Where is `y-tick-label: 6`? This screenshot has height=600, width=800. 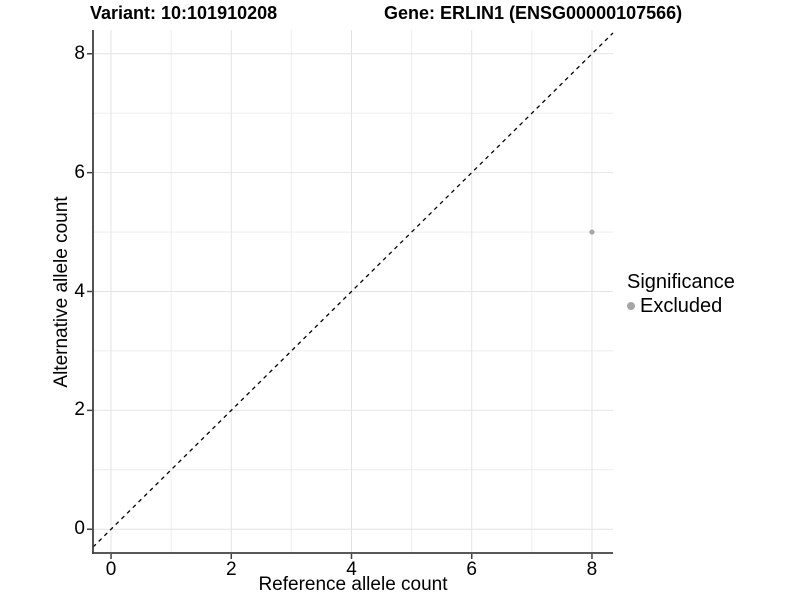
y-tick-label: 6 is located at coordinates (79, 172).